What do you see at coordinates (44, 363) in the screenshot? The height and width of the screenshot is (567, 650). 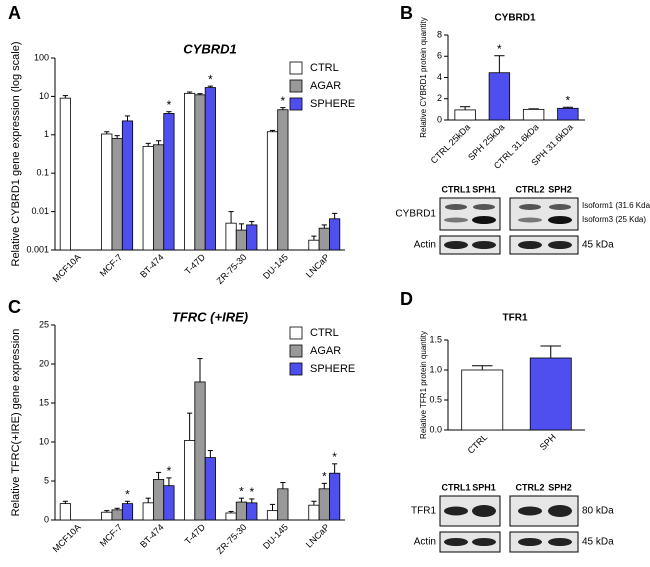 I see `y-tick-label: 20` at bounding box center [44, 363].